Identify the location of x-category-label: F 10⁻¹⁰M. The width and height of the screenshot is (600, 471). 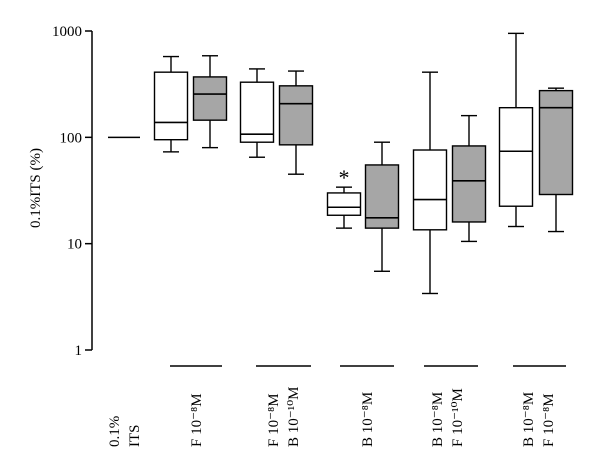
(458, 417).